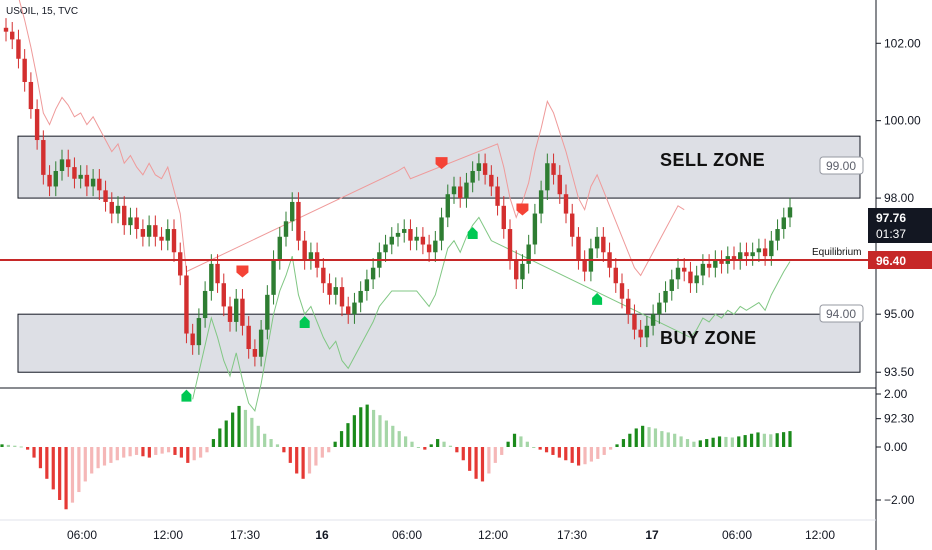 The height and width of the screenshot is (550, 932). I want to click on time-tick-label: 12:00, so click(493, 535).